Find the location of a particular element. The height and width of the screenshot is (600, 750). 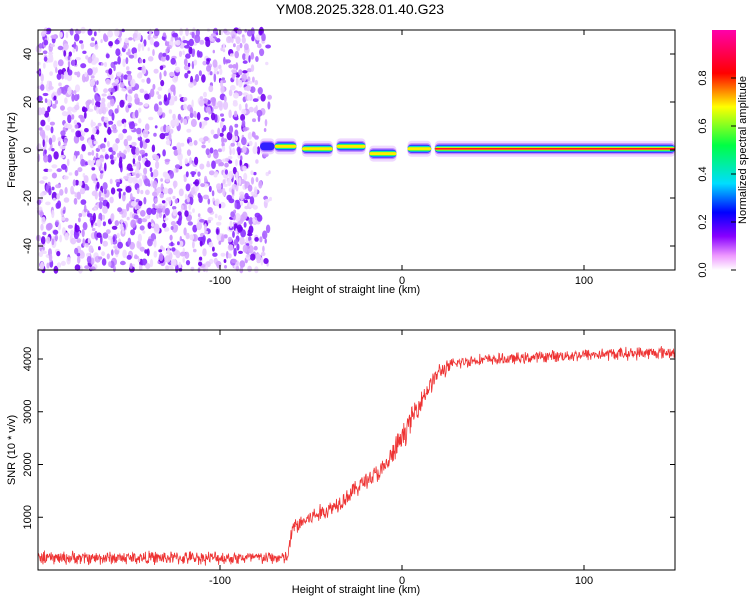

frequency-peak-track is located at coordinates (467, 150).